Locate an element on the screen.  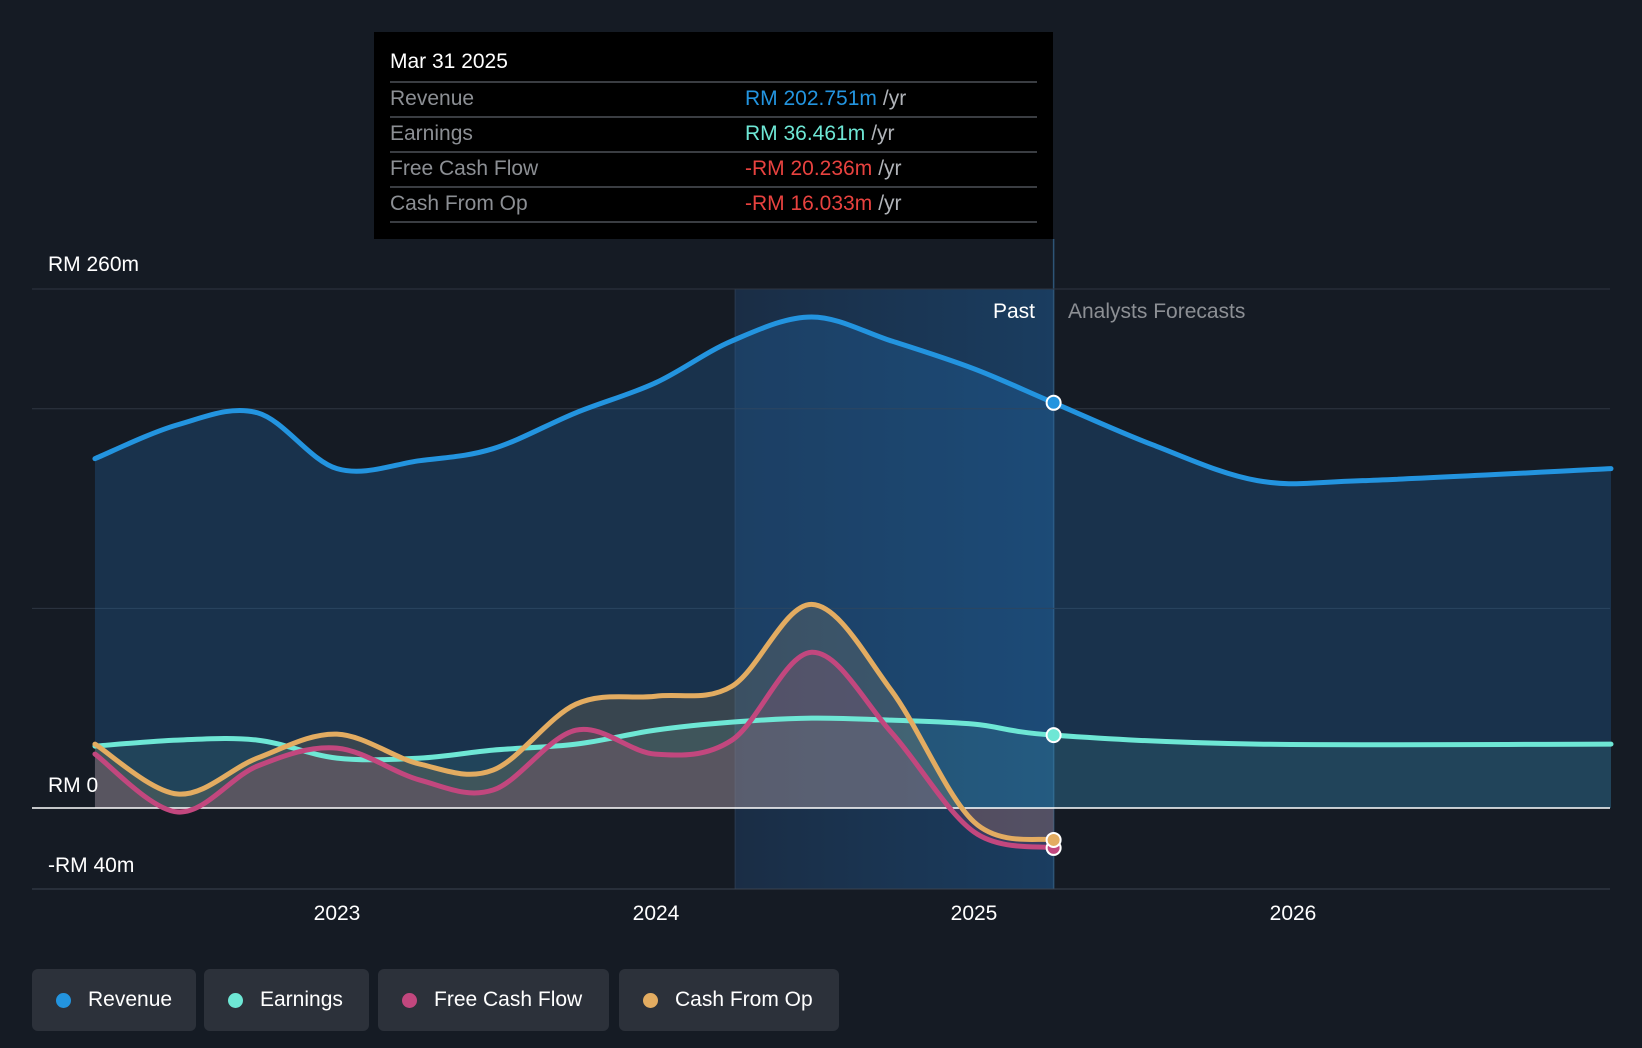
legend-cash-from-op: Cash From Op is located at coordinates (729, 1000).